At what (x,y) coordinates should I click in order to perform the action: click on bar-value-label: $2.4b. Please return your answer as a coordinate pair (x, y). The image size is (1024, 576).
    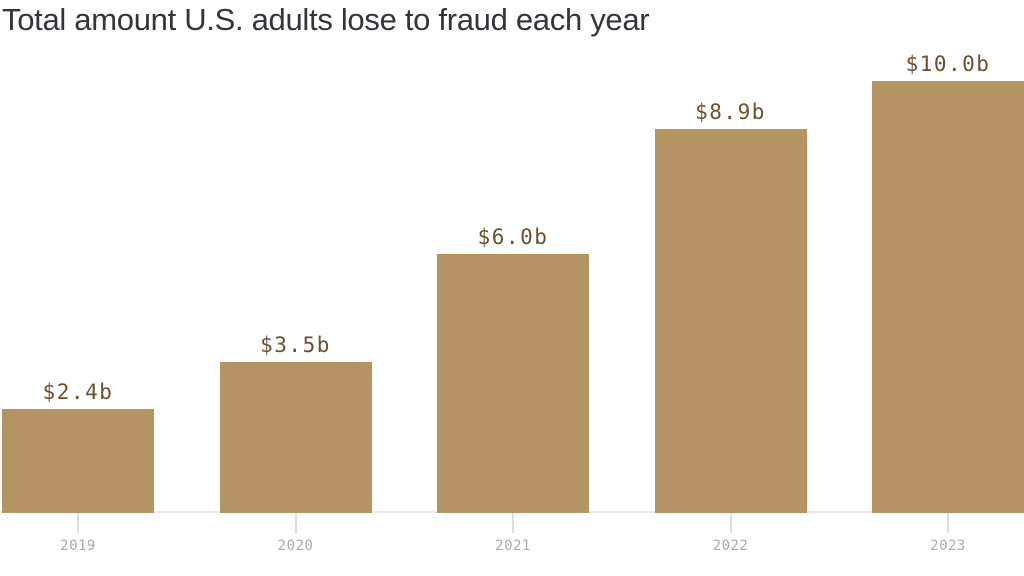
    Looking at the image, I should click on (78, 392).